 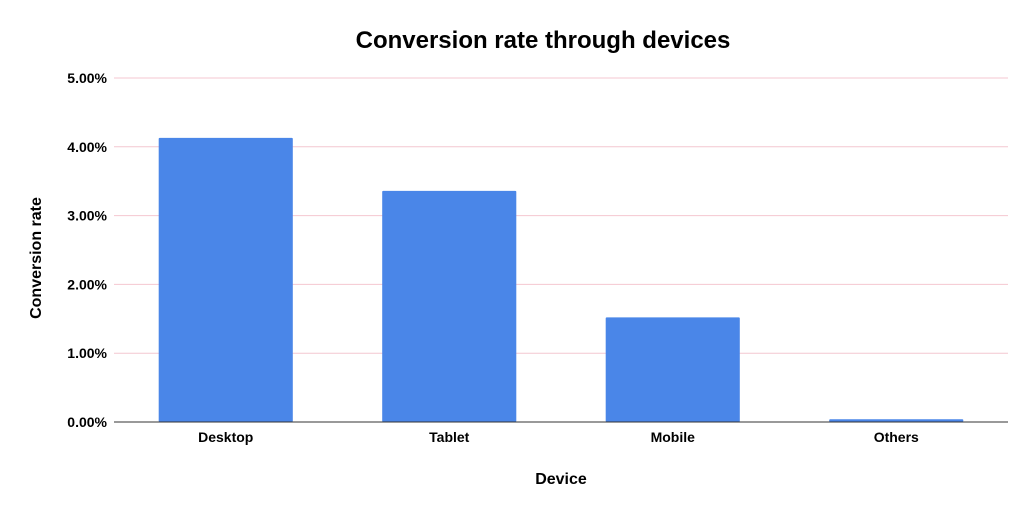 What do you see at coordinates (87, 216) in the screenshot?
I see `y-tick-label: 3.00%` at bounding box center [87, 216].